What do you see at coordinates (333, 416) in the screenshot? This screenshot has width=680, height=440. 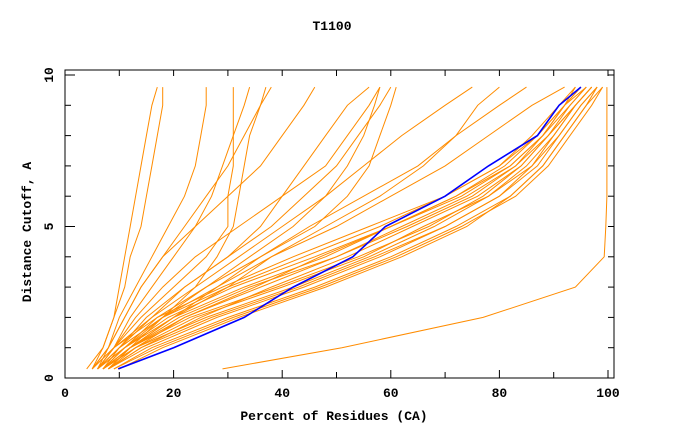 I see `x-axis-label: Percent of Residues (CA)` at bounding box center [333, 416].